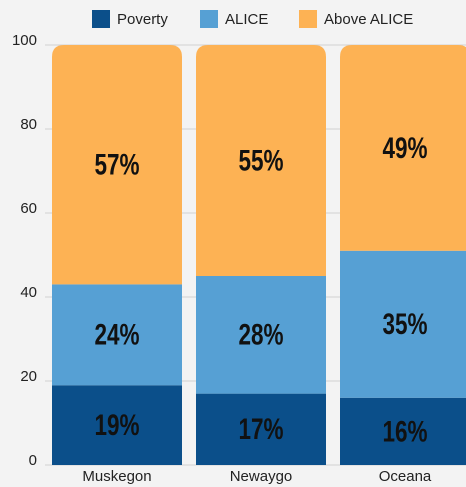  I want to click on value-label: 55%, so click(260, 160).